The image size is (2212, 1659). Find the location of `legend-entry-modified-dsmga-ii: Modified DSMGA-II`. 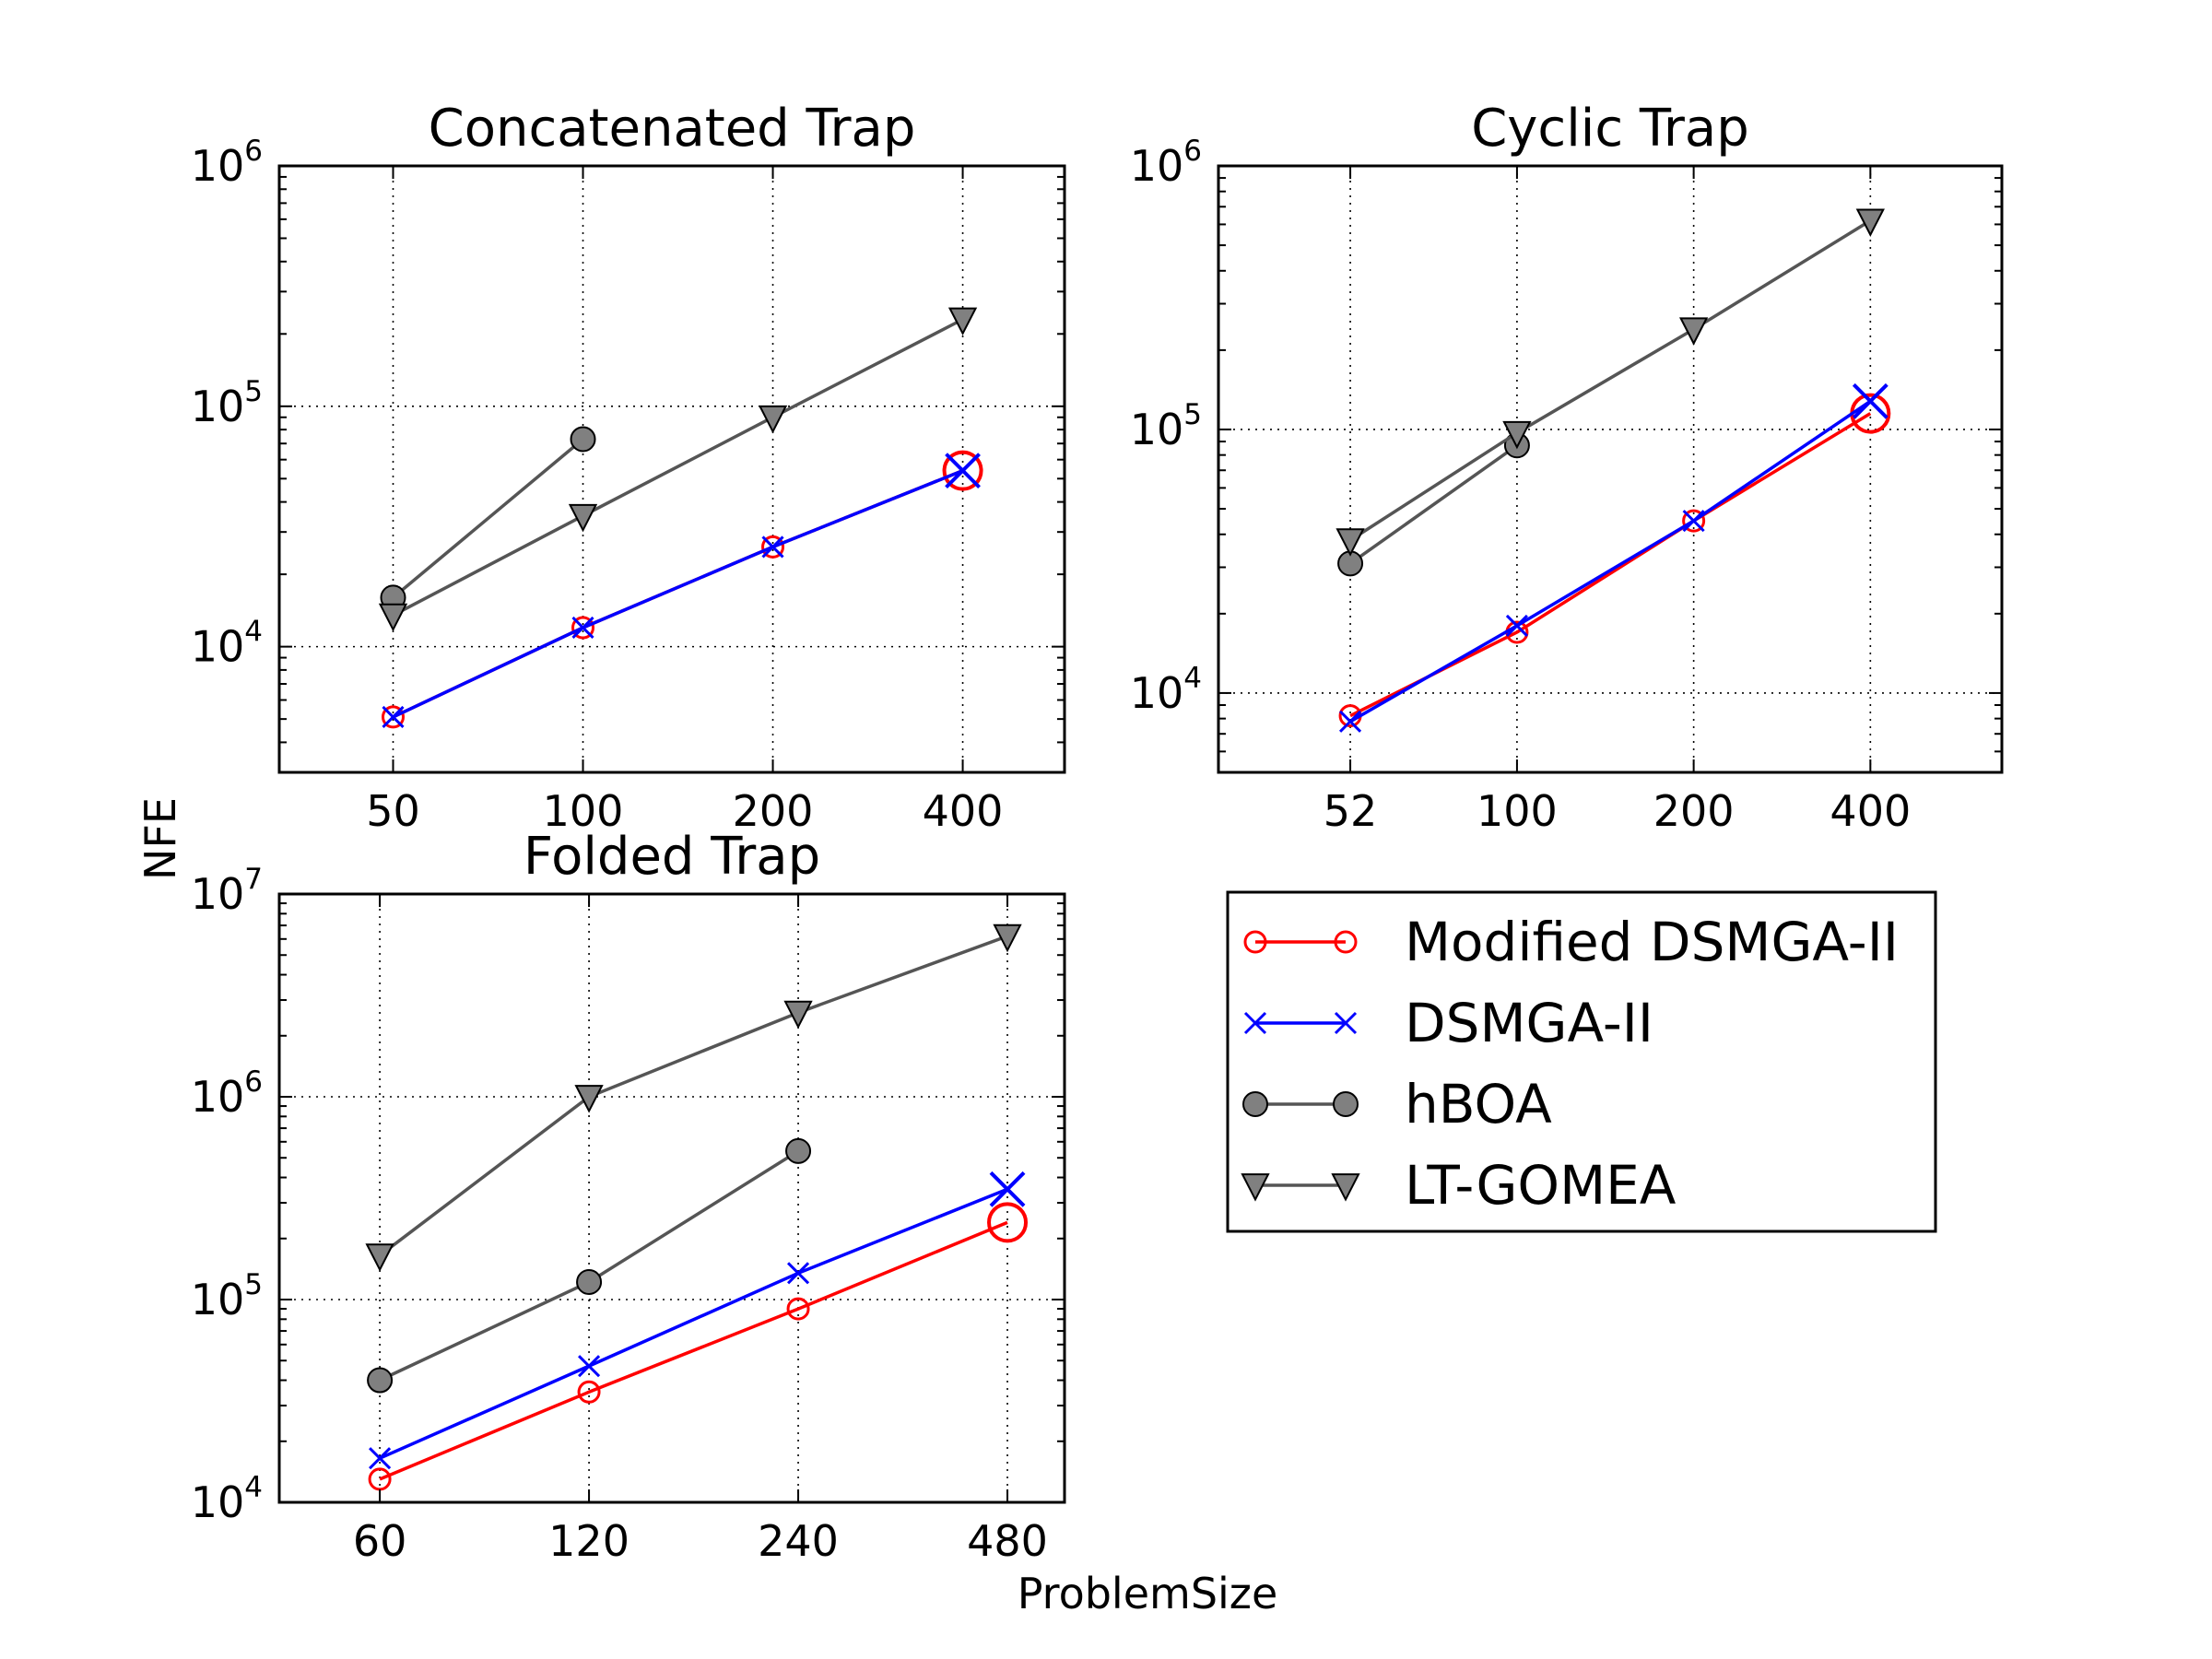

legend-entry-modified-dsmga-ii: Modified DSMGA-II is located at coordinates (1571, 942).